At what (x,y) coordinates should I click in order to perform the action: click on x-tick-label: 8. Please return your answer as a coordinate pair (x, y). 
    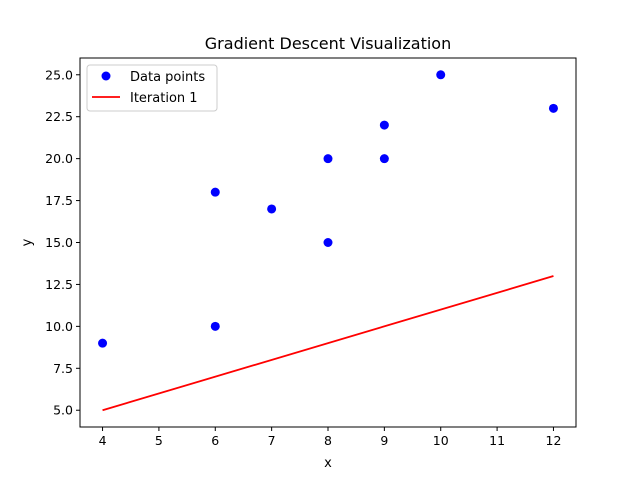
    Looking at the image, I should click on (328, 440).